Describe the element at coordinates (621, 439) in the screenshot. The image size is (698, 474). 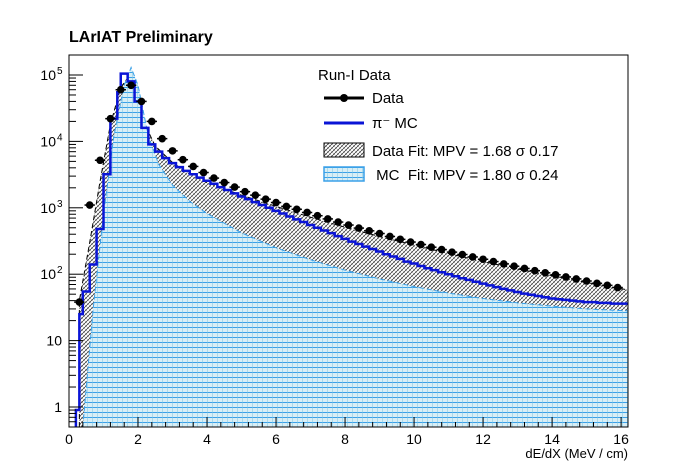
I see `x-tick-label: 16` at that location.